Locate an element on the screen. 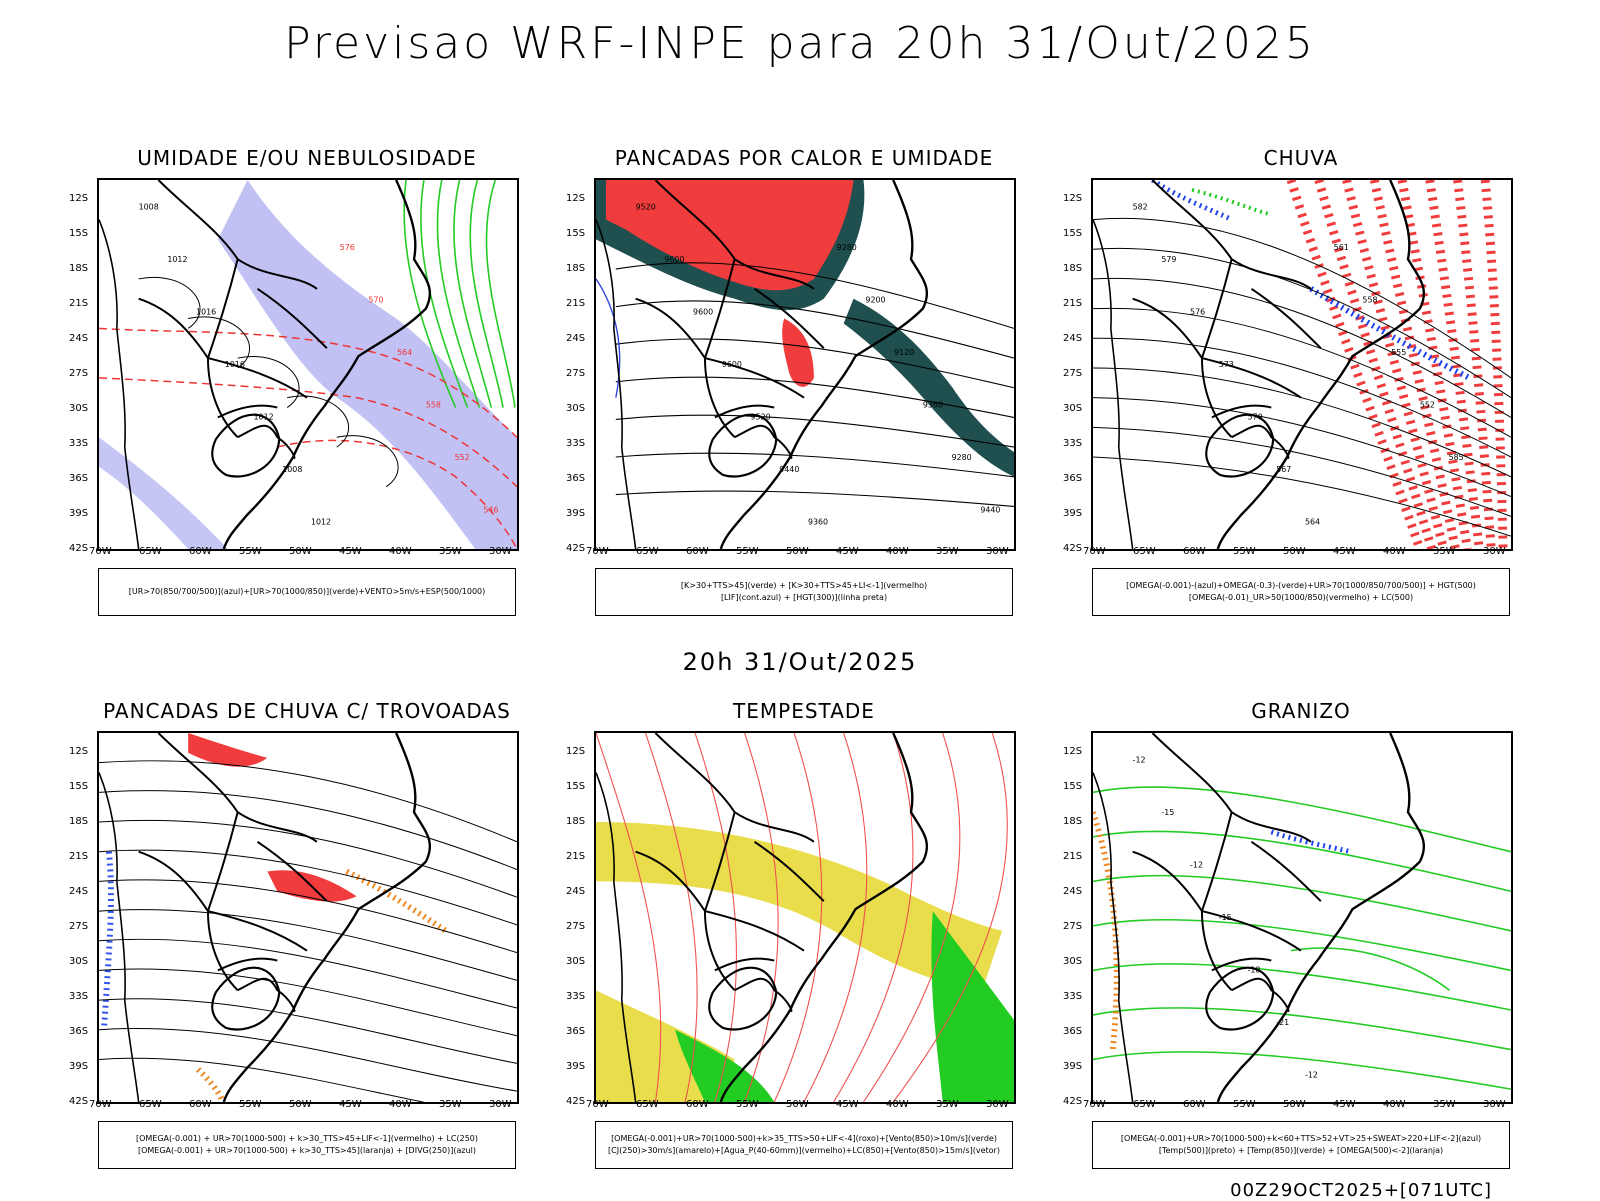 This screenshot has width=1600, height=1201. omega-orange is located at coordinates (1106, 930).